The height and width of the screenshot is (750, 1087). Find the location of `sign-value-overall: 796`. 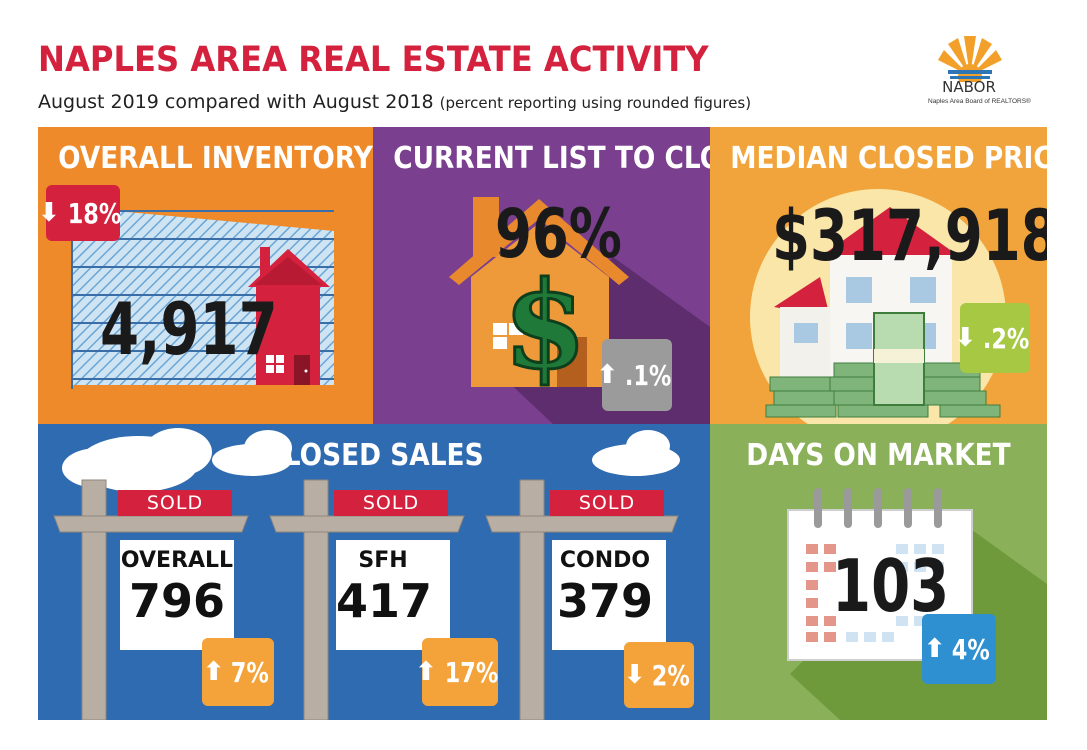

sign-value-overall: 796 is located at coordinates (177, 601).